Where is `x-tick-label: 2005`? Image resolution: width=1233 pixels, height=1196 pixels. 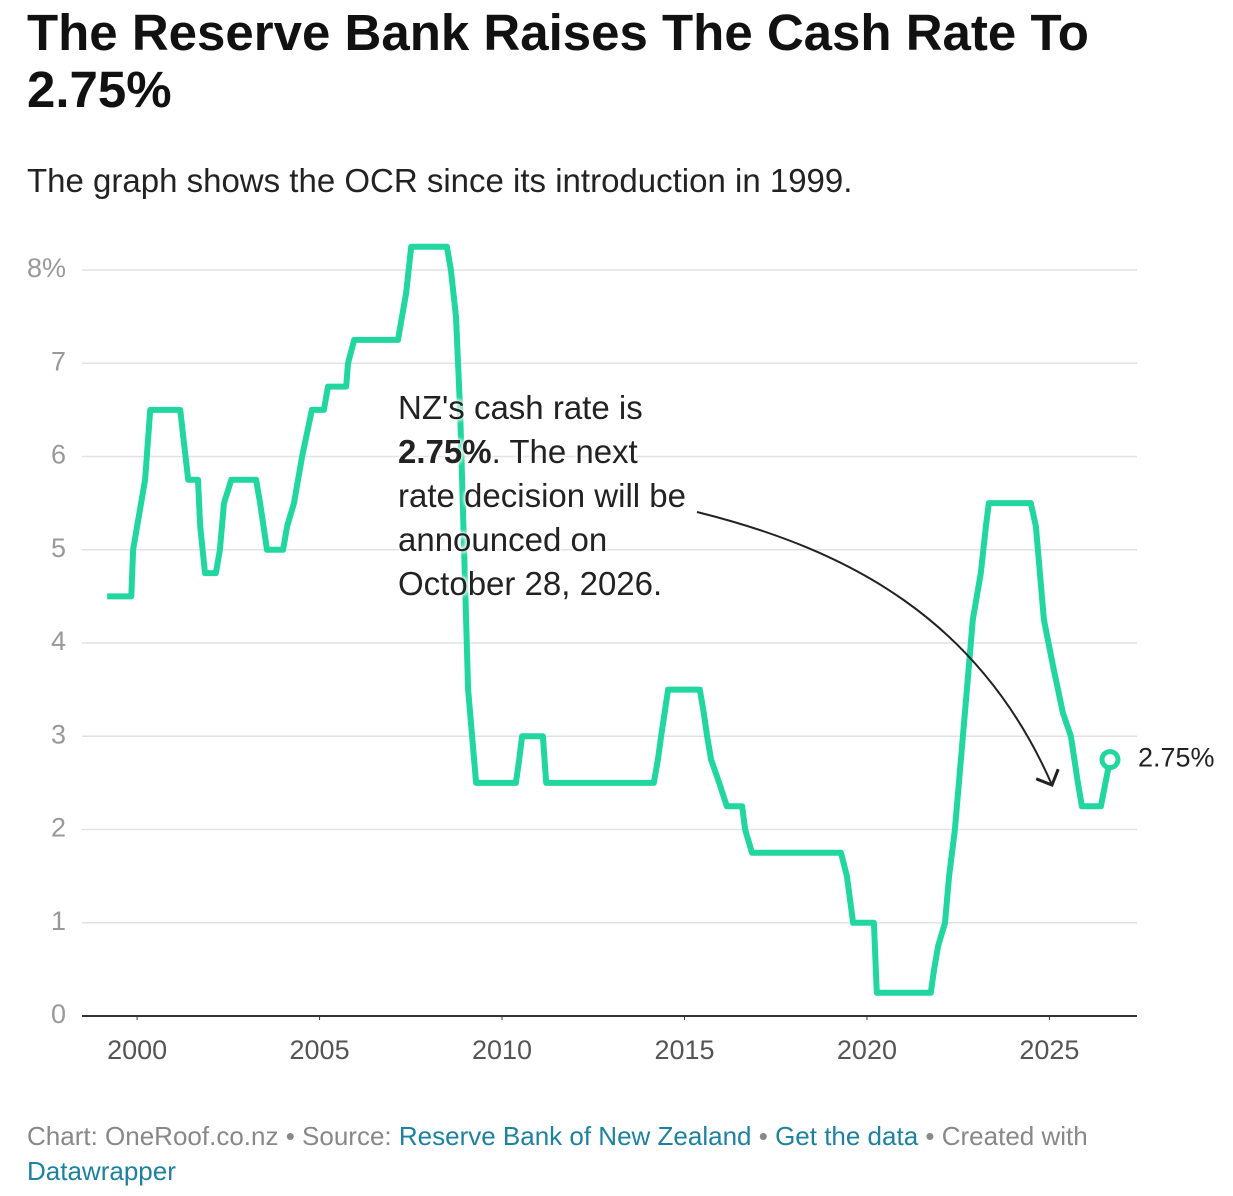 x-tick-label: 2005 is located at coordinates (320, 1050).